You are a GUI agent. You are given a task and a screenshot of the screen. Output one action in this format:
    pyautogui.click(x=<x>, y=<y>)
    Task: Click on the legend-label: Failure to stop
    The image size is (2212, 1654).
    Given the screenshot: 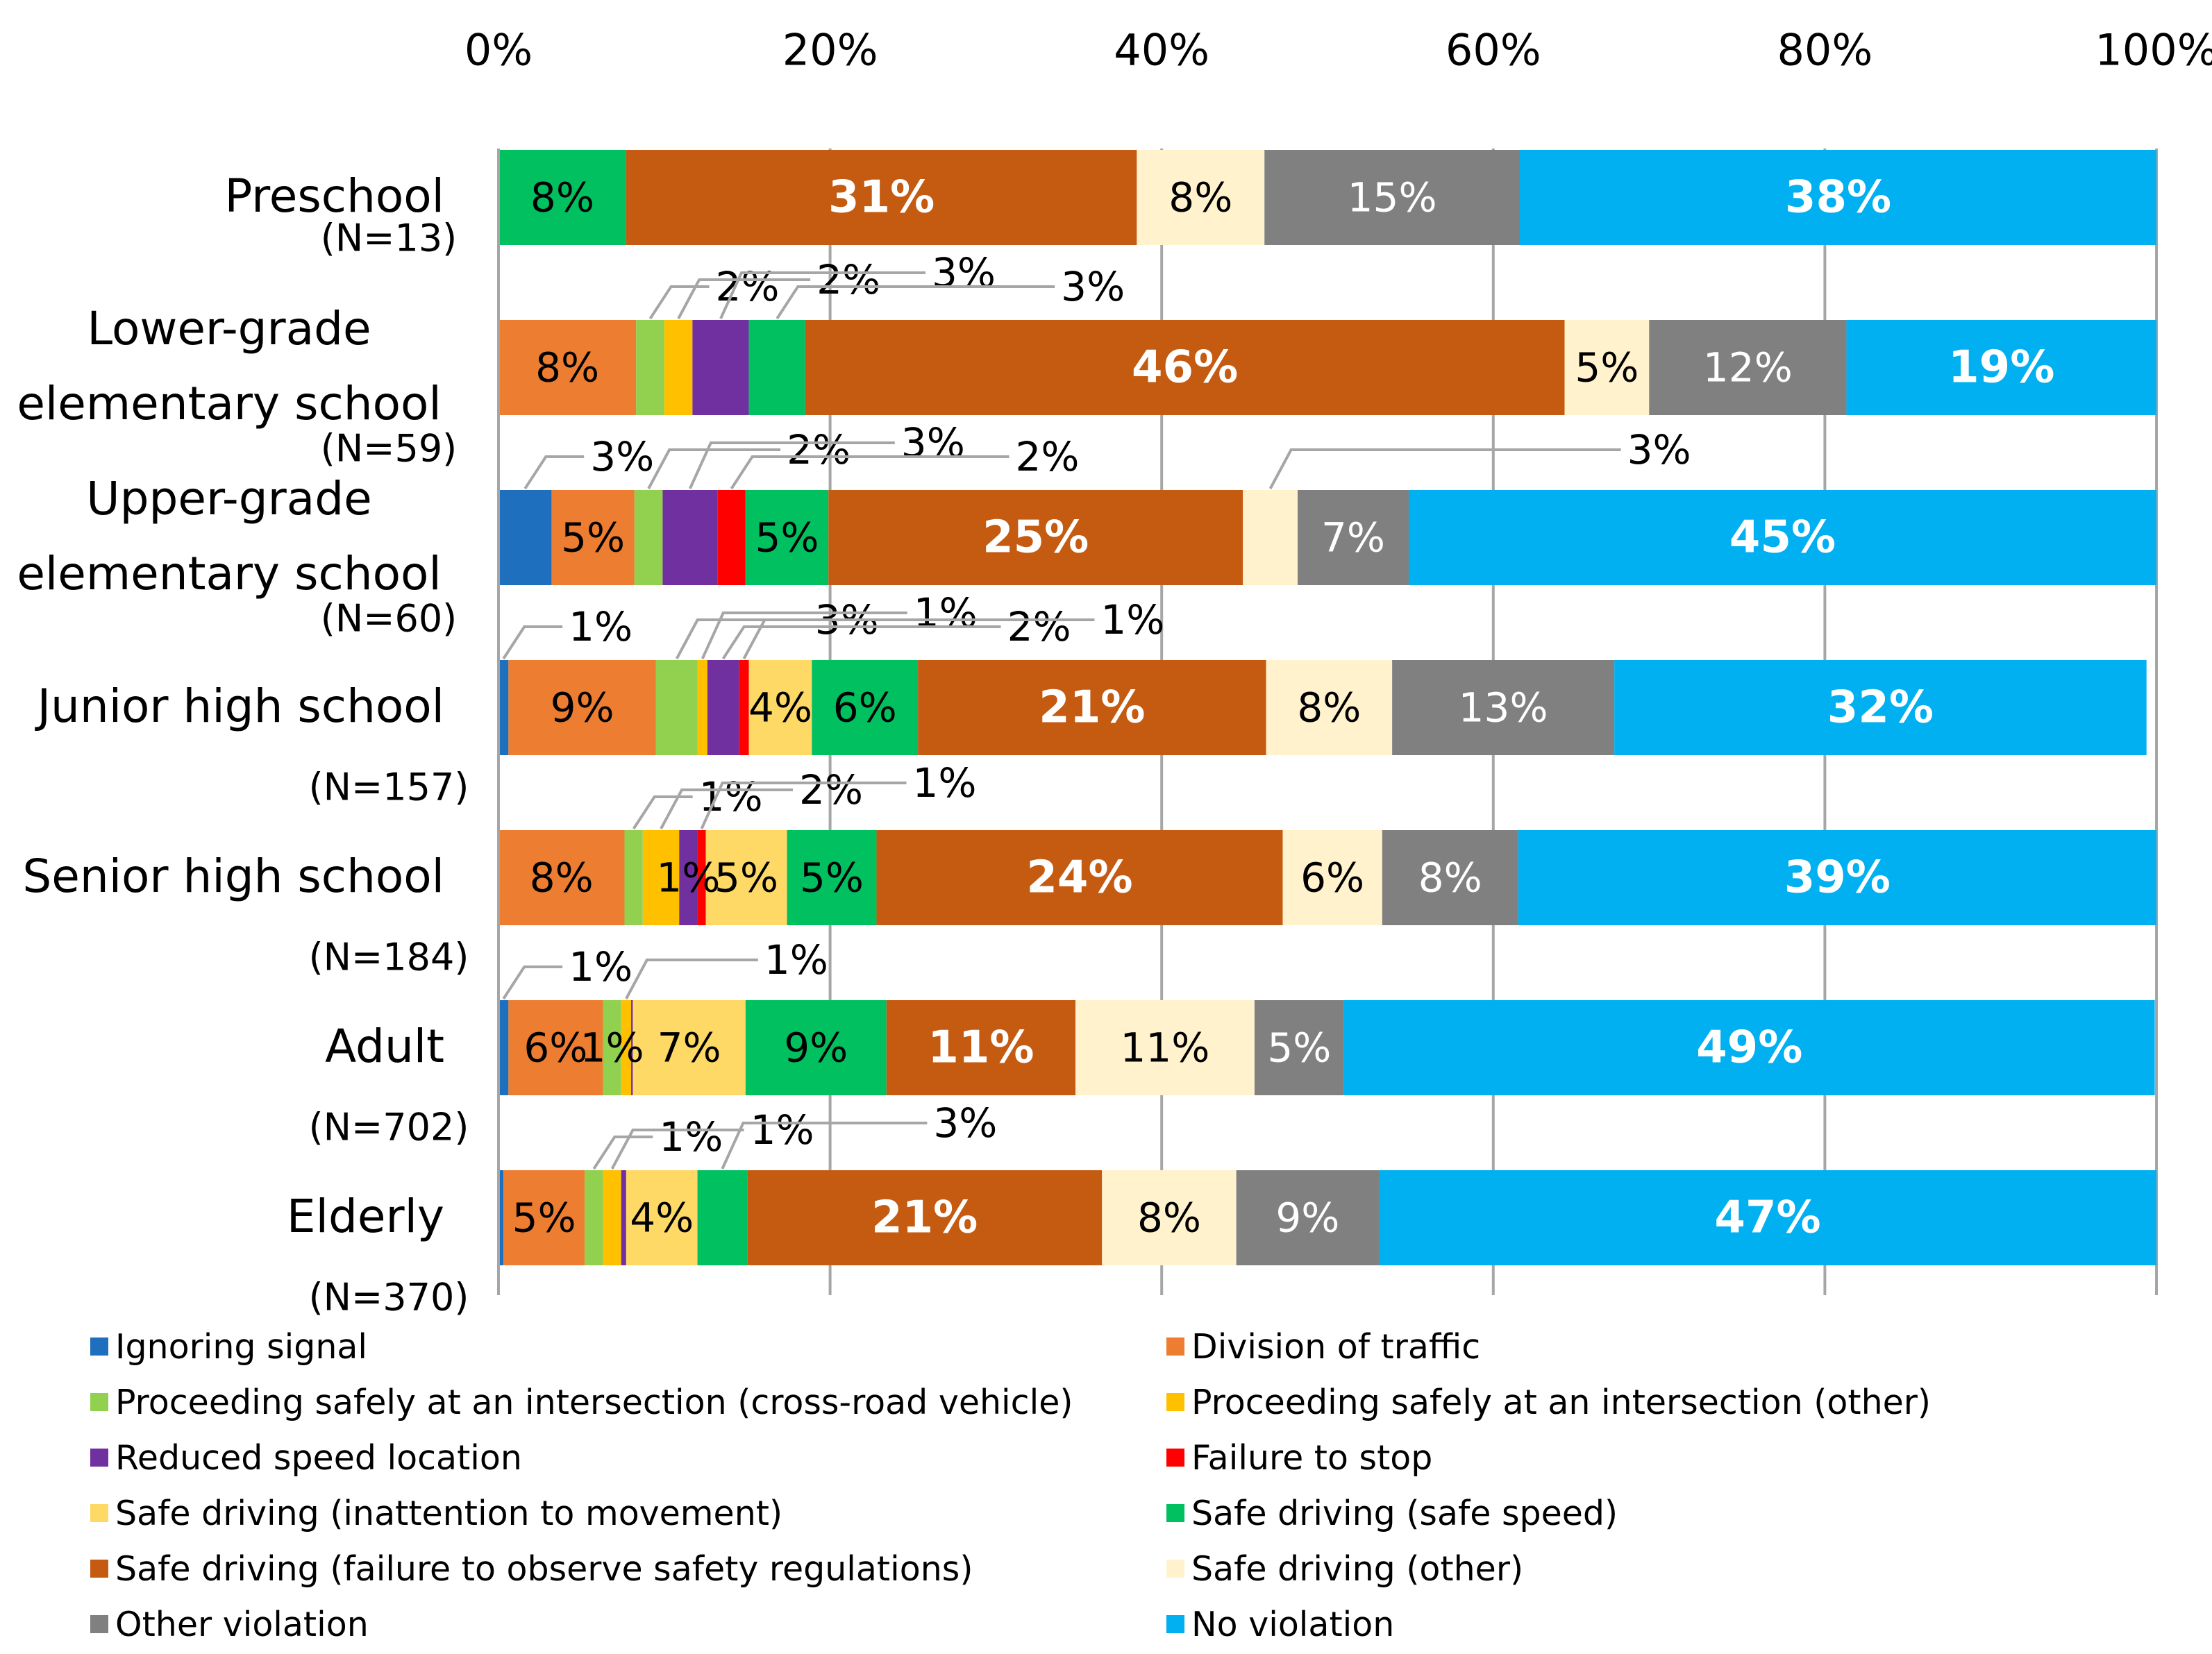 What is the action you would take?
    pyautogui.click(x=1312, y=1458)
    